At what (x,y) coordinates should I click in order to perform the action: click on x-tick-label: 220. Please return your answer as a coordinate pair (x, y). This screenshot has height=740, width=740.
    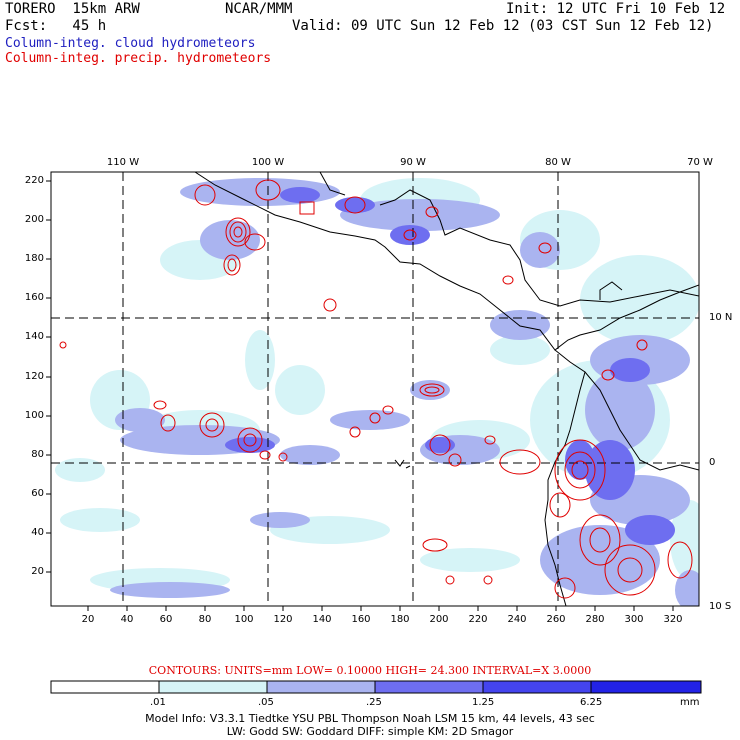
    Looking at the image, I should click on (478, 619).